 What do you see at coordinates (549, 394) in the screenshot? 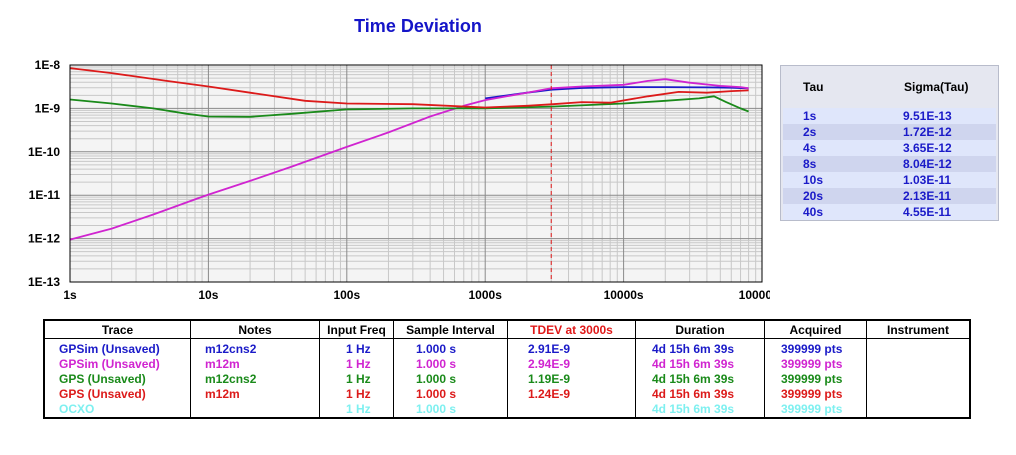
I see `cell-tdev: 1.24E-9` at bounding box center [549, 394].